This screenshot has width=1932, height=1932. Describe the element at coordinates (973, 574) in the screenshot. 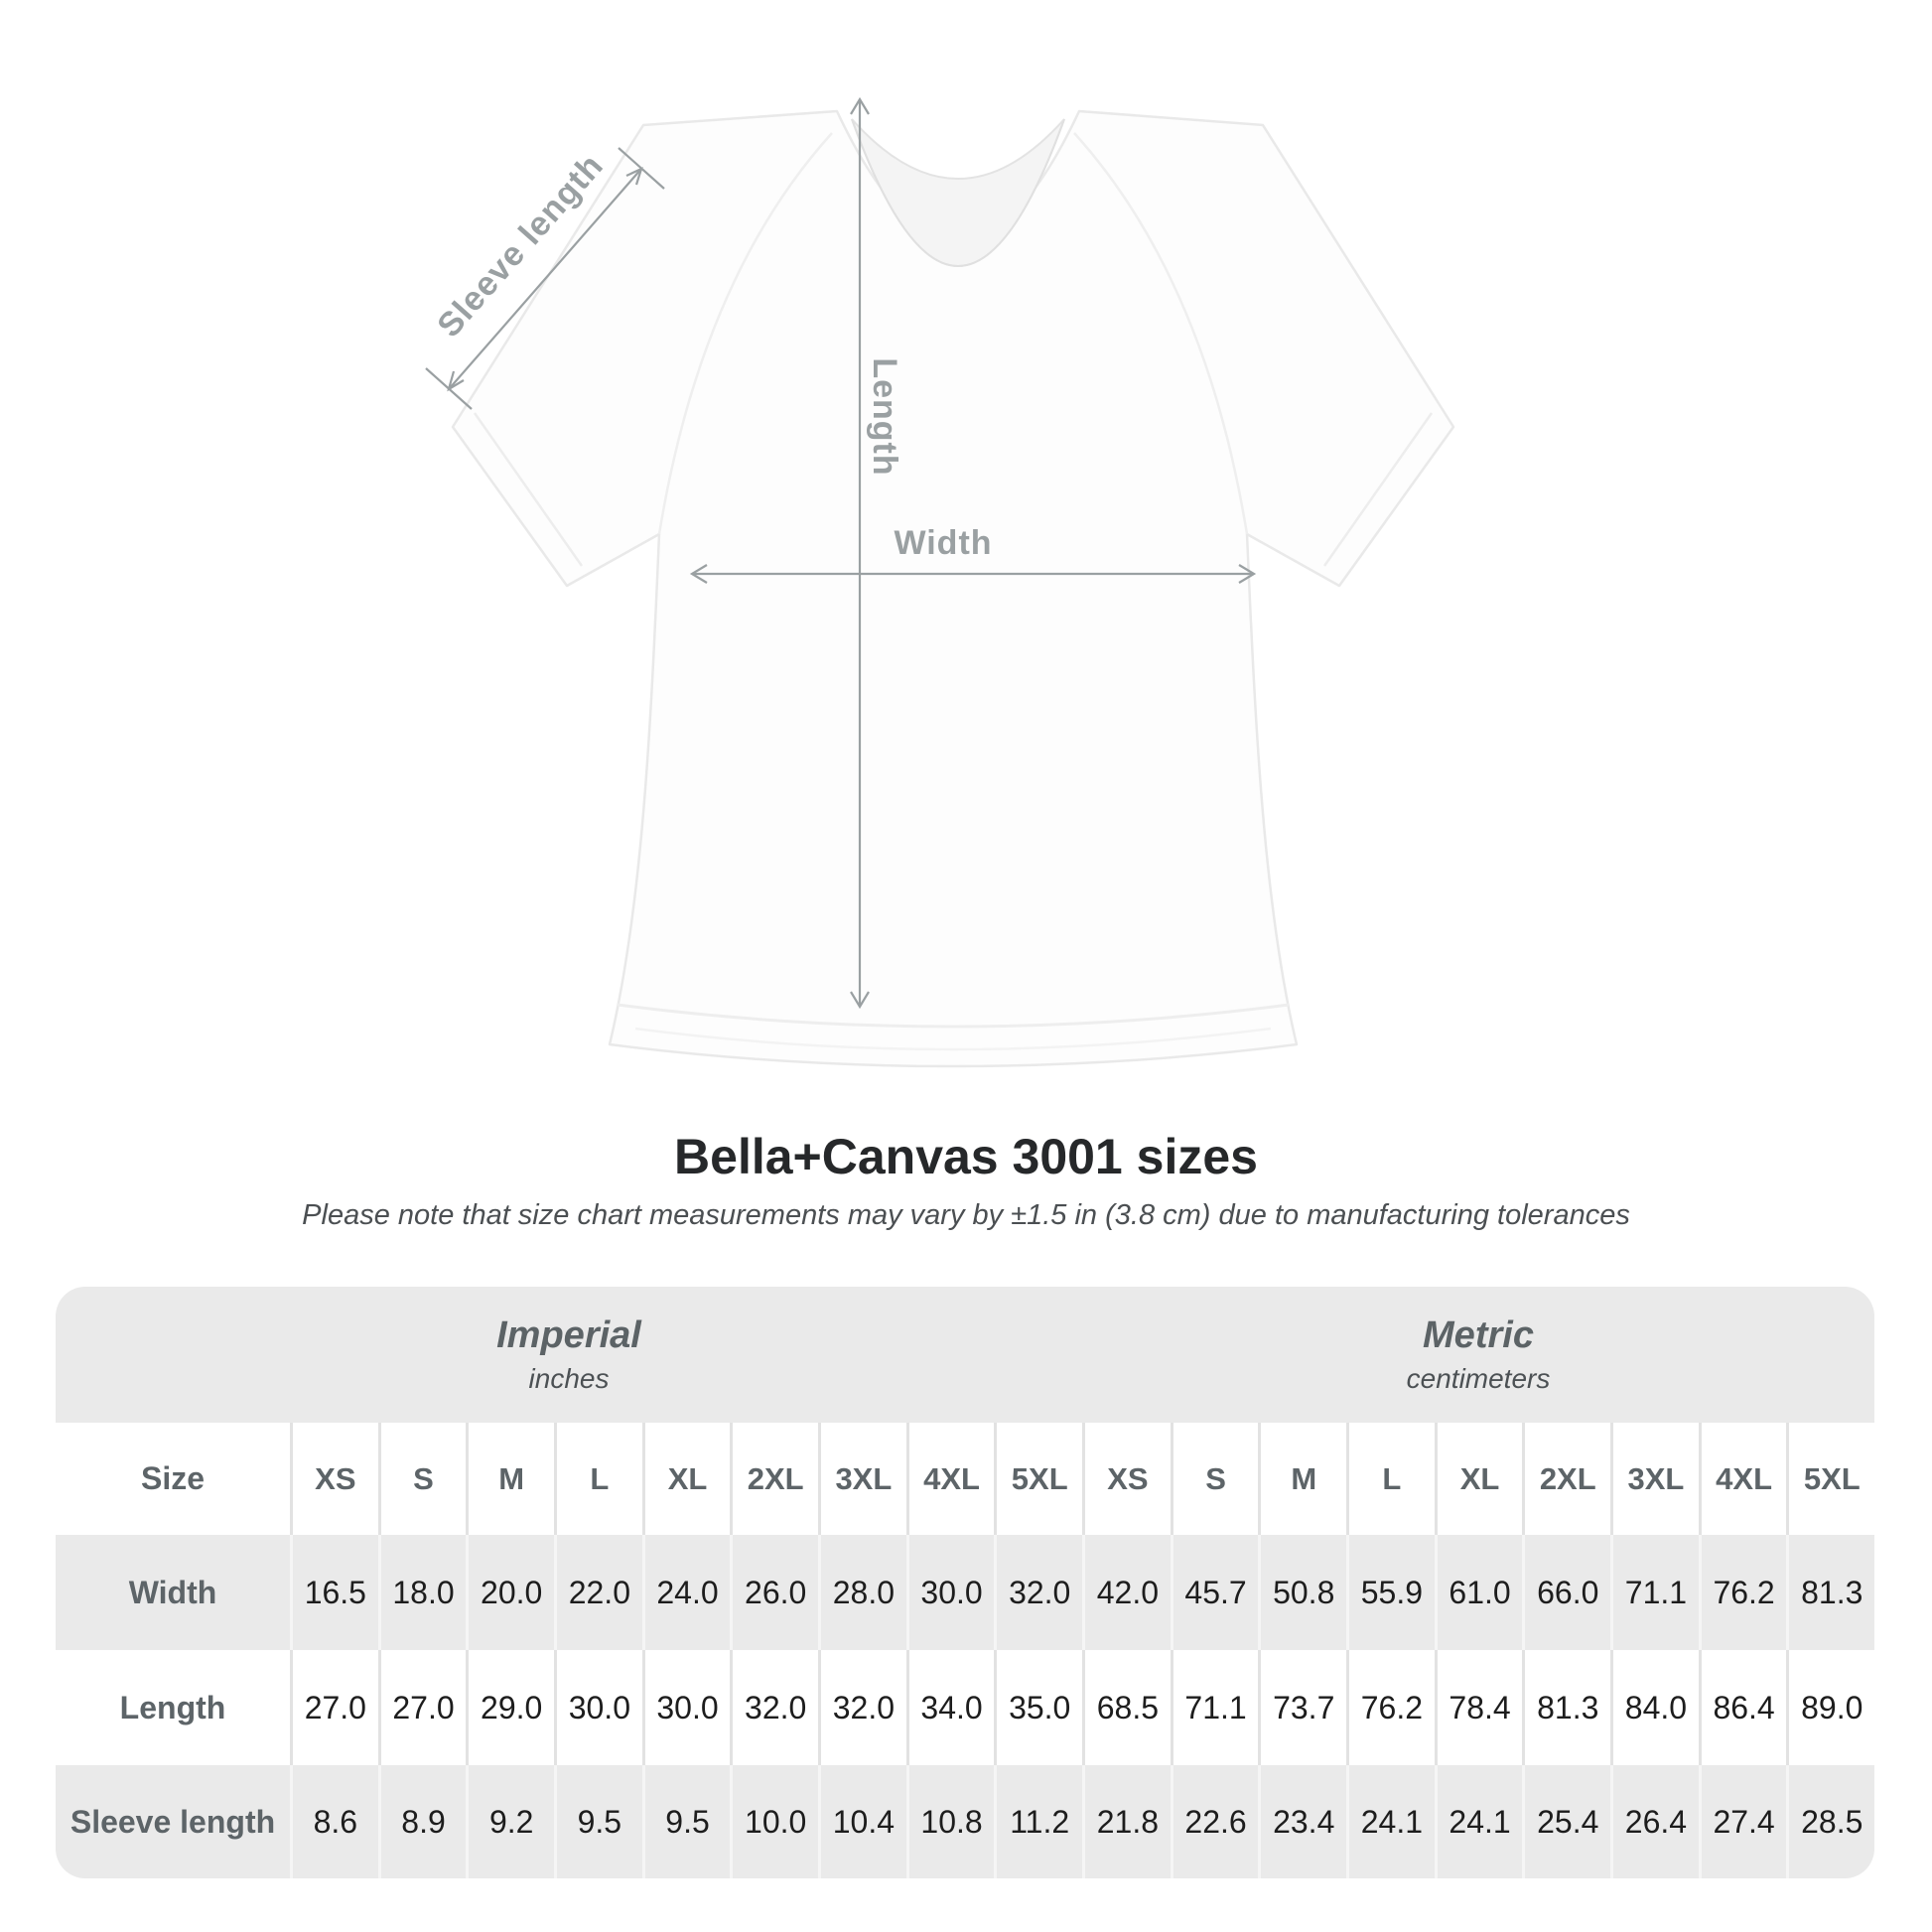

I see `width-dimension-line` at that location.